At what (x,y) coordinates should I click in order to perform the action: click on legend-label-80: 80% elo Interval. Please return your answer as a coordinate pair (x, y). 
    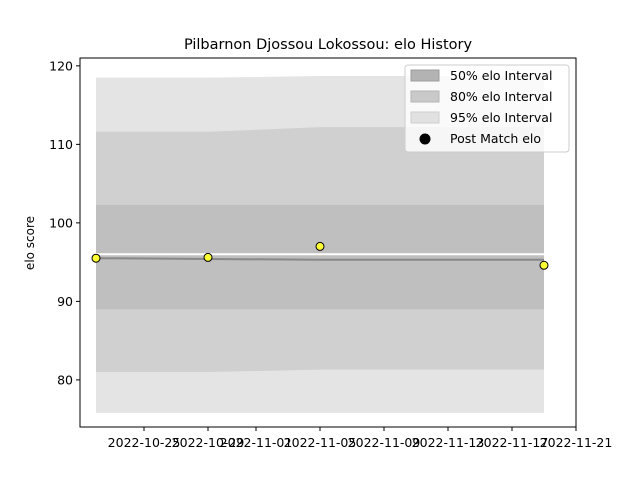
    Looking at the image, I should click on (501, 96).